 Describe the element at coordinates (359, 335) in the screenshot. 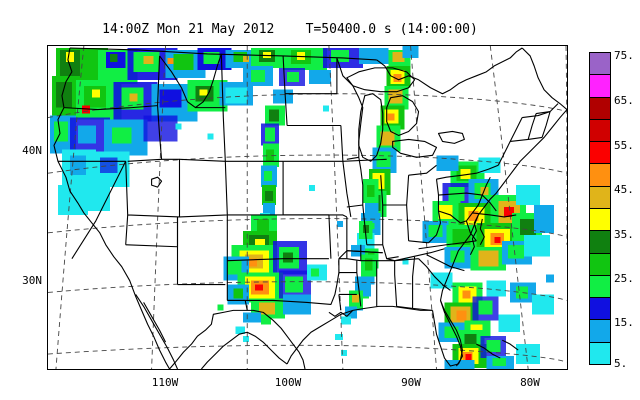

I see `coastline-gulf` at that location.